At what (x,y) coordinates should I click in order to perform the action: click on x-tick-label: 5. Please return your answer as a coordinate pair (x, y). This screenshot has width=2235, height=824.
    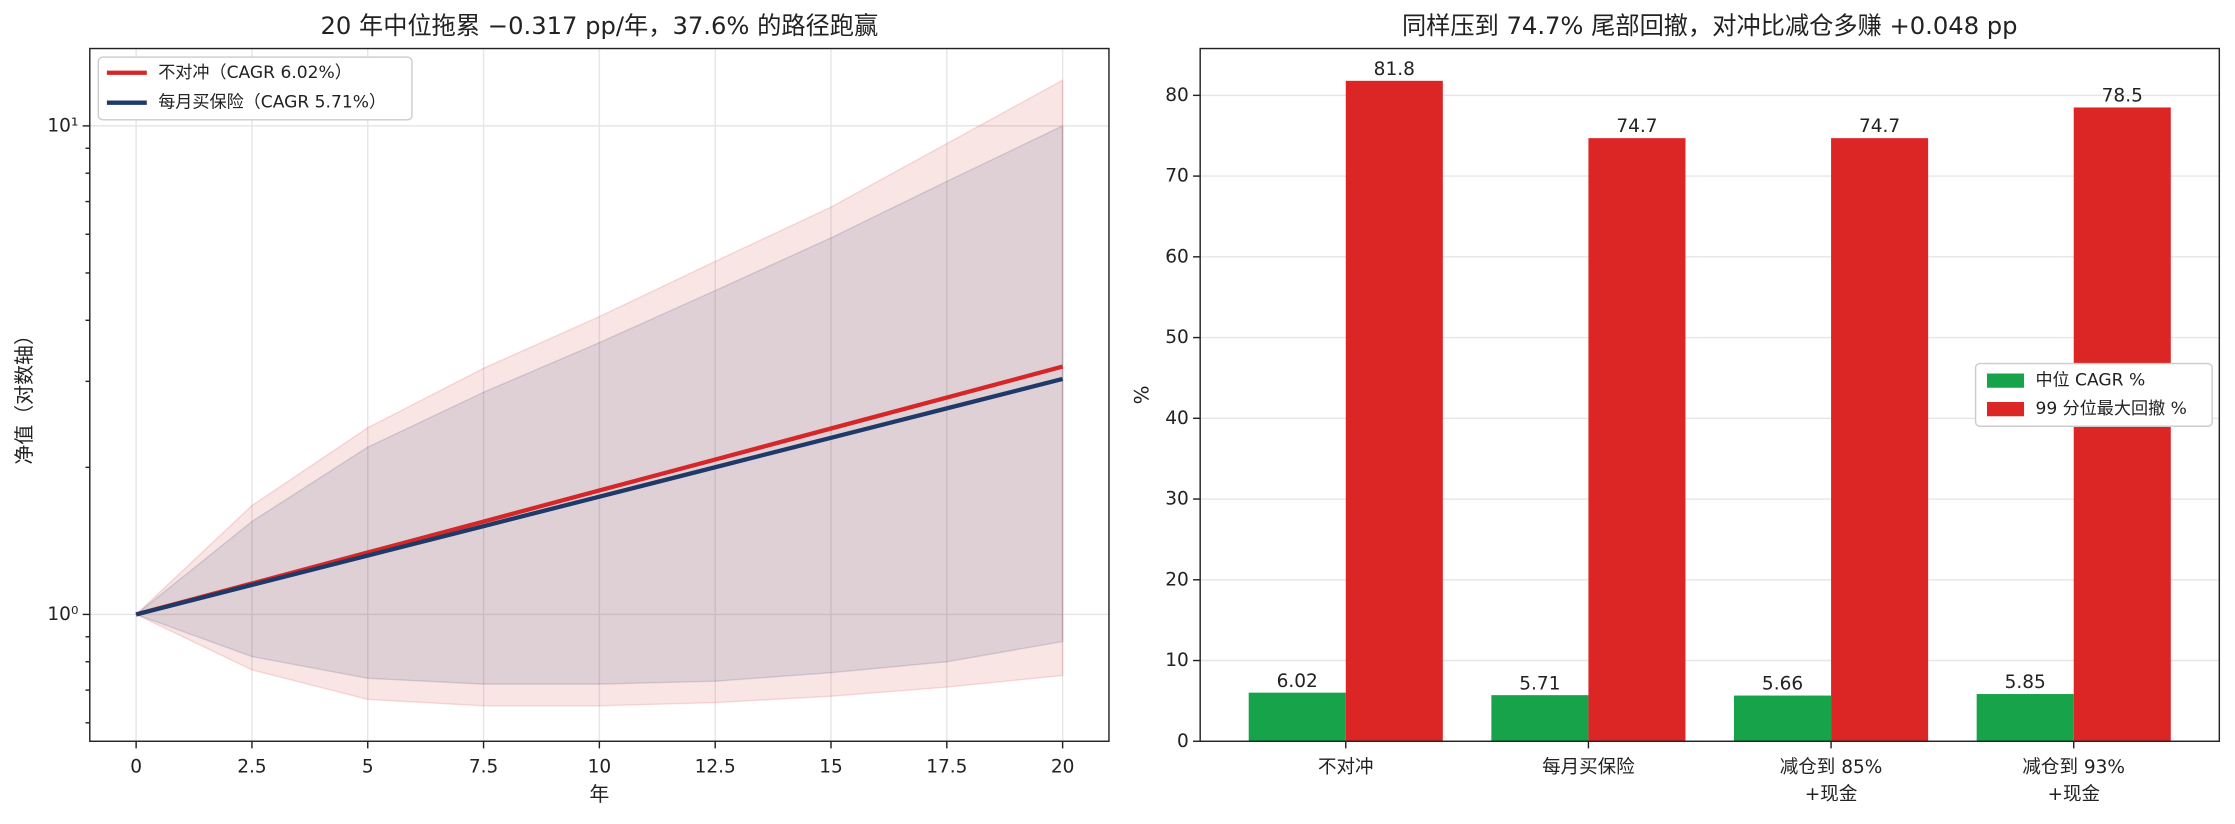
    Looking at the image, I should click on (368, 766).